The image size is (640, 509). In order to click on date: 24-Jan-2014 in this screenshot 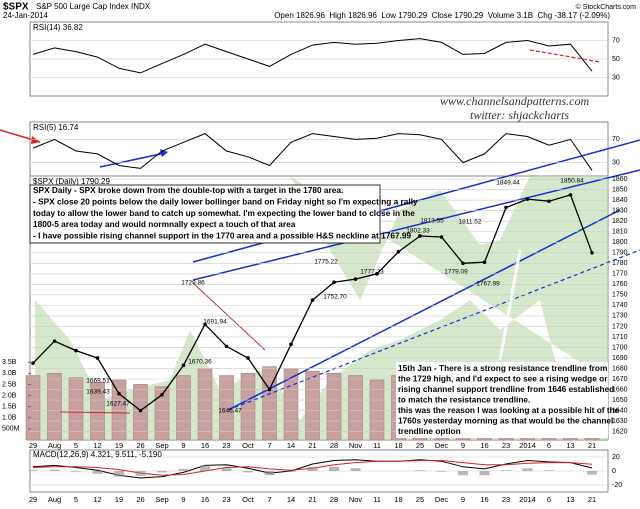, I will do `click(25, 15)`.